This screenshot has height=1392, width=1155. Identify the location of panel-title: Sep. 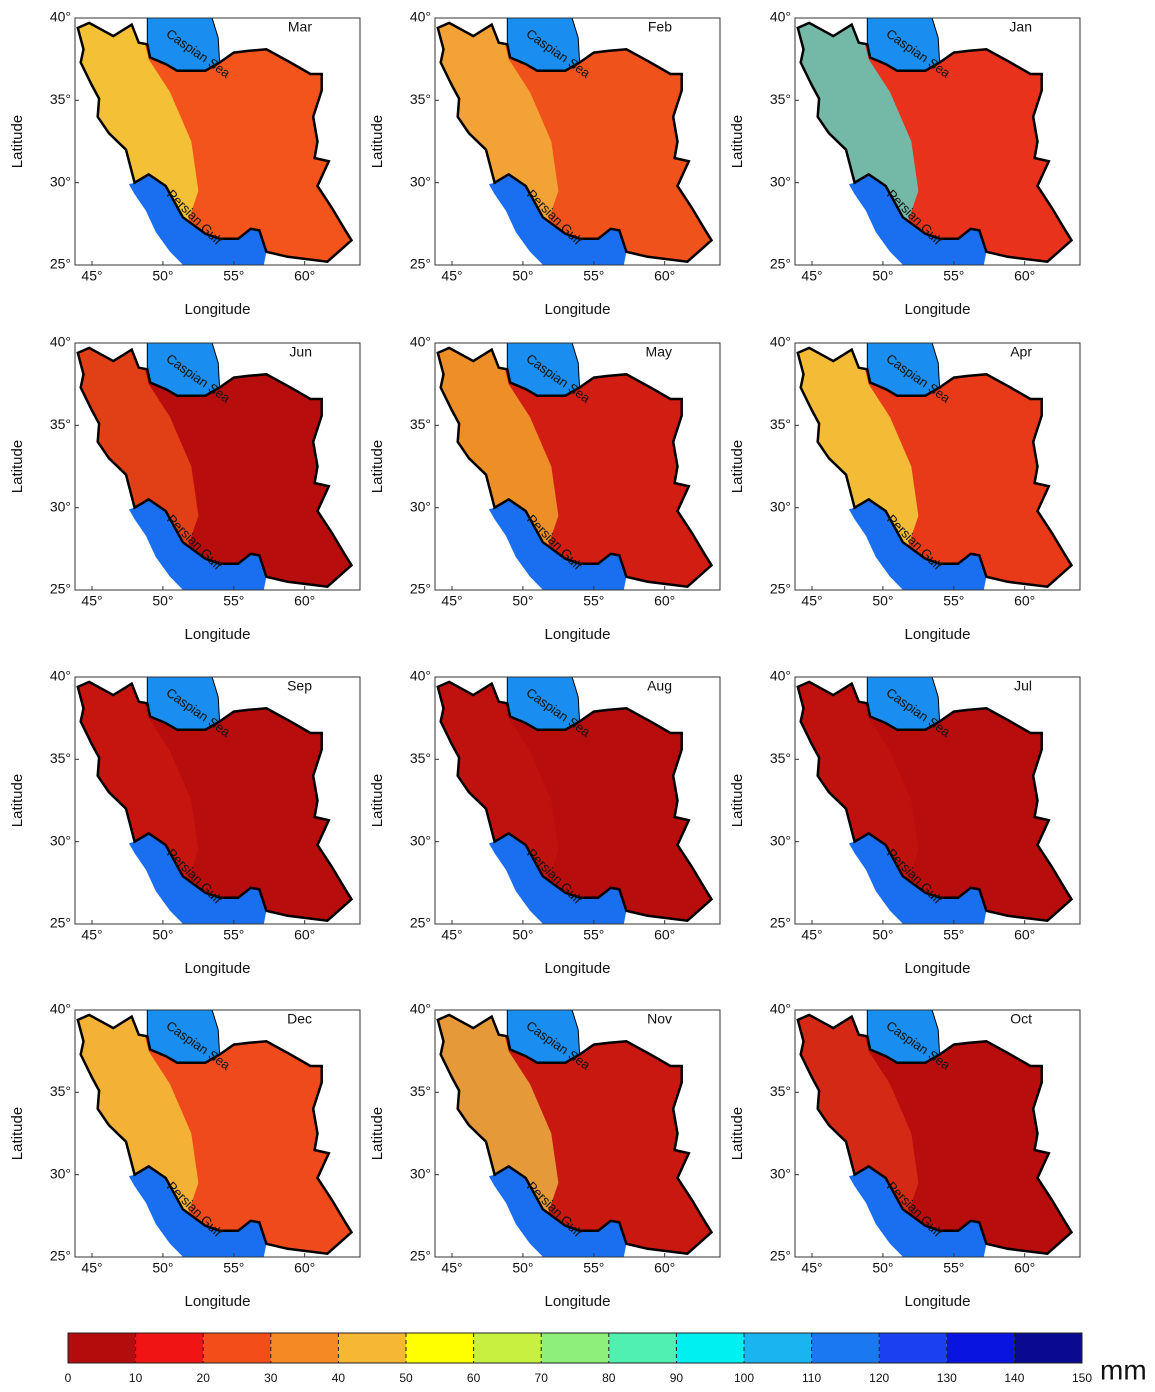
(299, 686).